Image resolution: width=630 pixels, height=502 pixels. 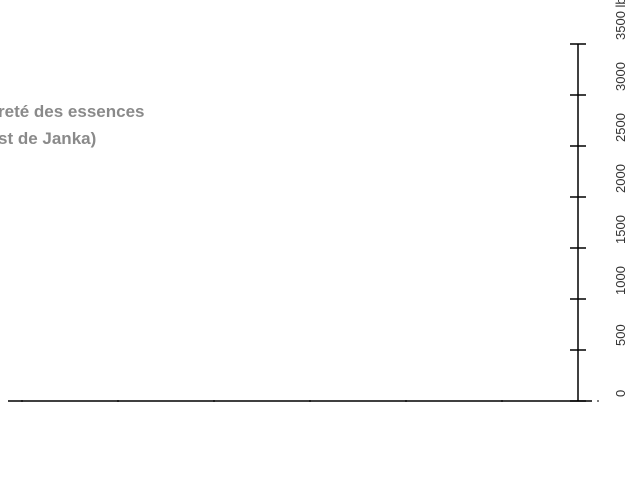 I want to click on chart-title-line-1: reté des essences, so click(x=72, y=111).